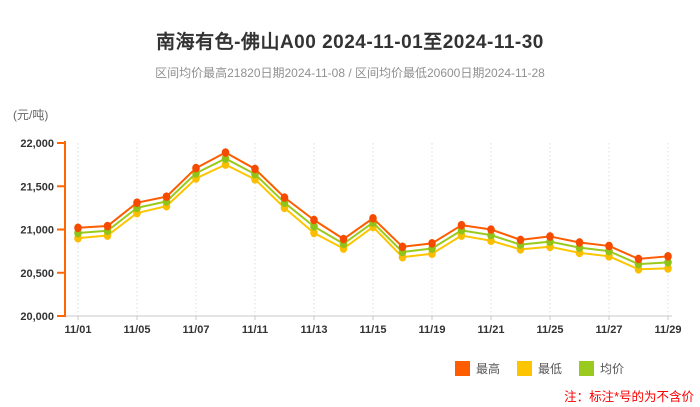 This screenshot has height=407, width=700. Describe the element at coordinates (31, 115) in the screenshot. I see `y-axis-unit-label: (元/吨)` at that location.